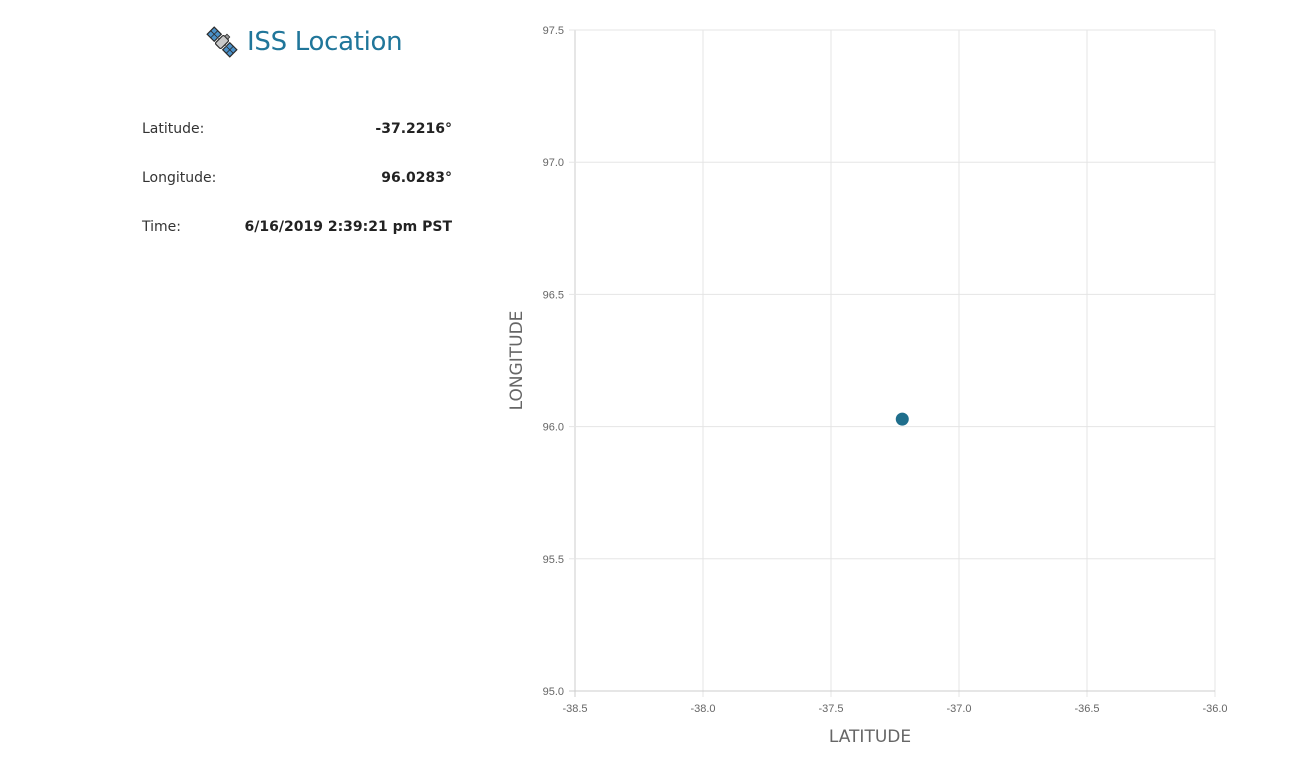 The height and width of the screenshot is (771, 1308). Describe the element at coordinates (179, 178) in the screenshot. I see `longitude-label: Longitude:` at that location.